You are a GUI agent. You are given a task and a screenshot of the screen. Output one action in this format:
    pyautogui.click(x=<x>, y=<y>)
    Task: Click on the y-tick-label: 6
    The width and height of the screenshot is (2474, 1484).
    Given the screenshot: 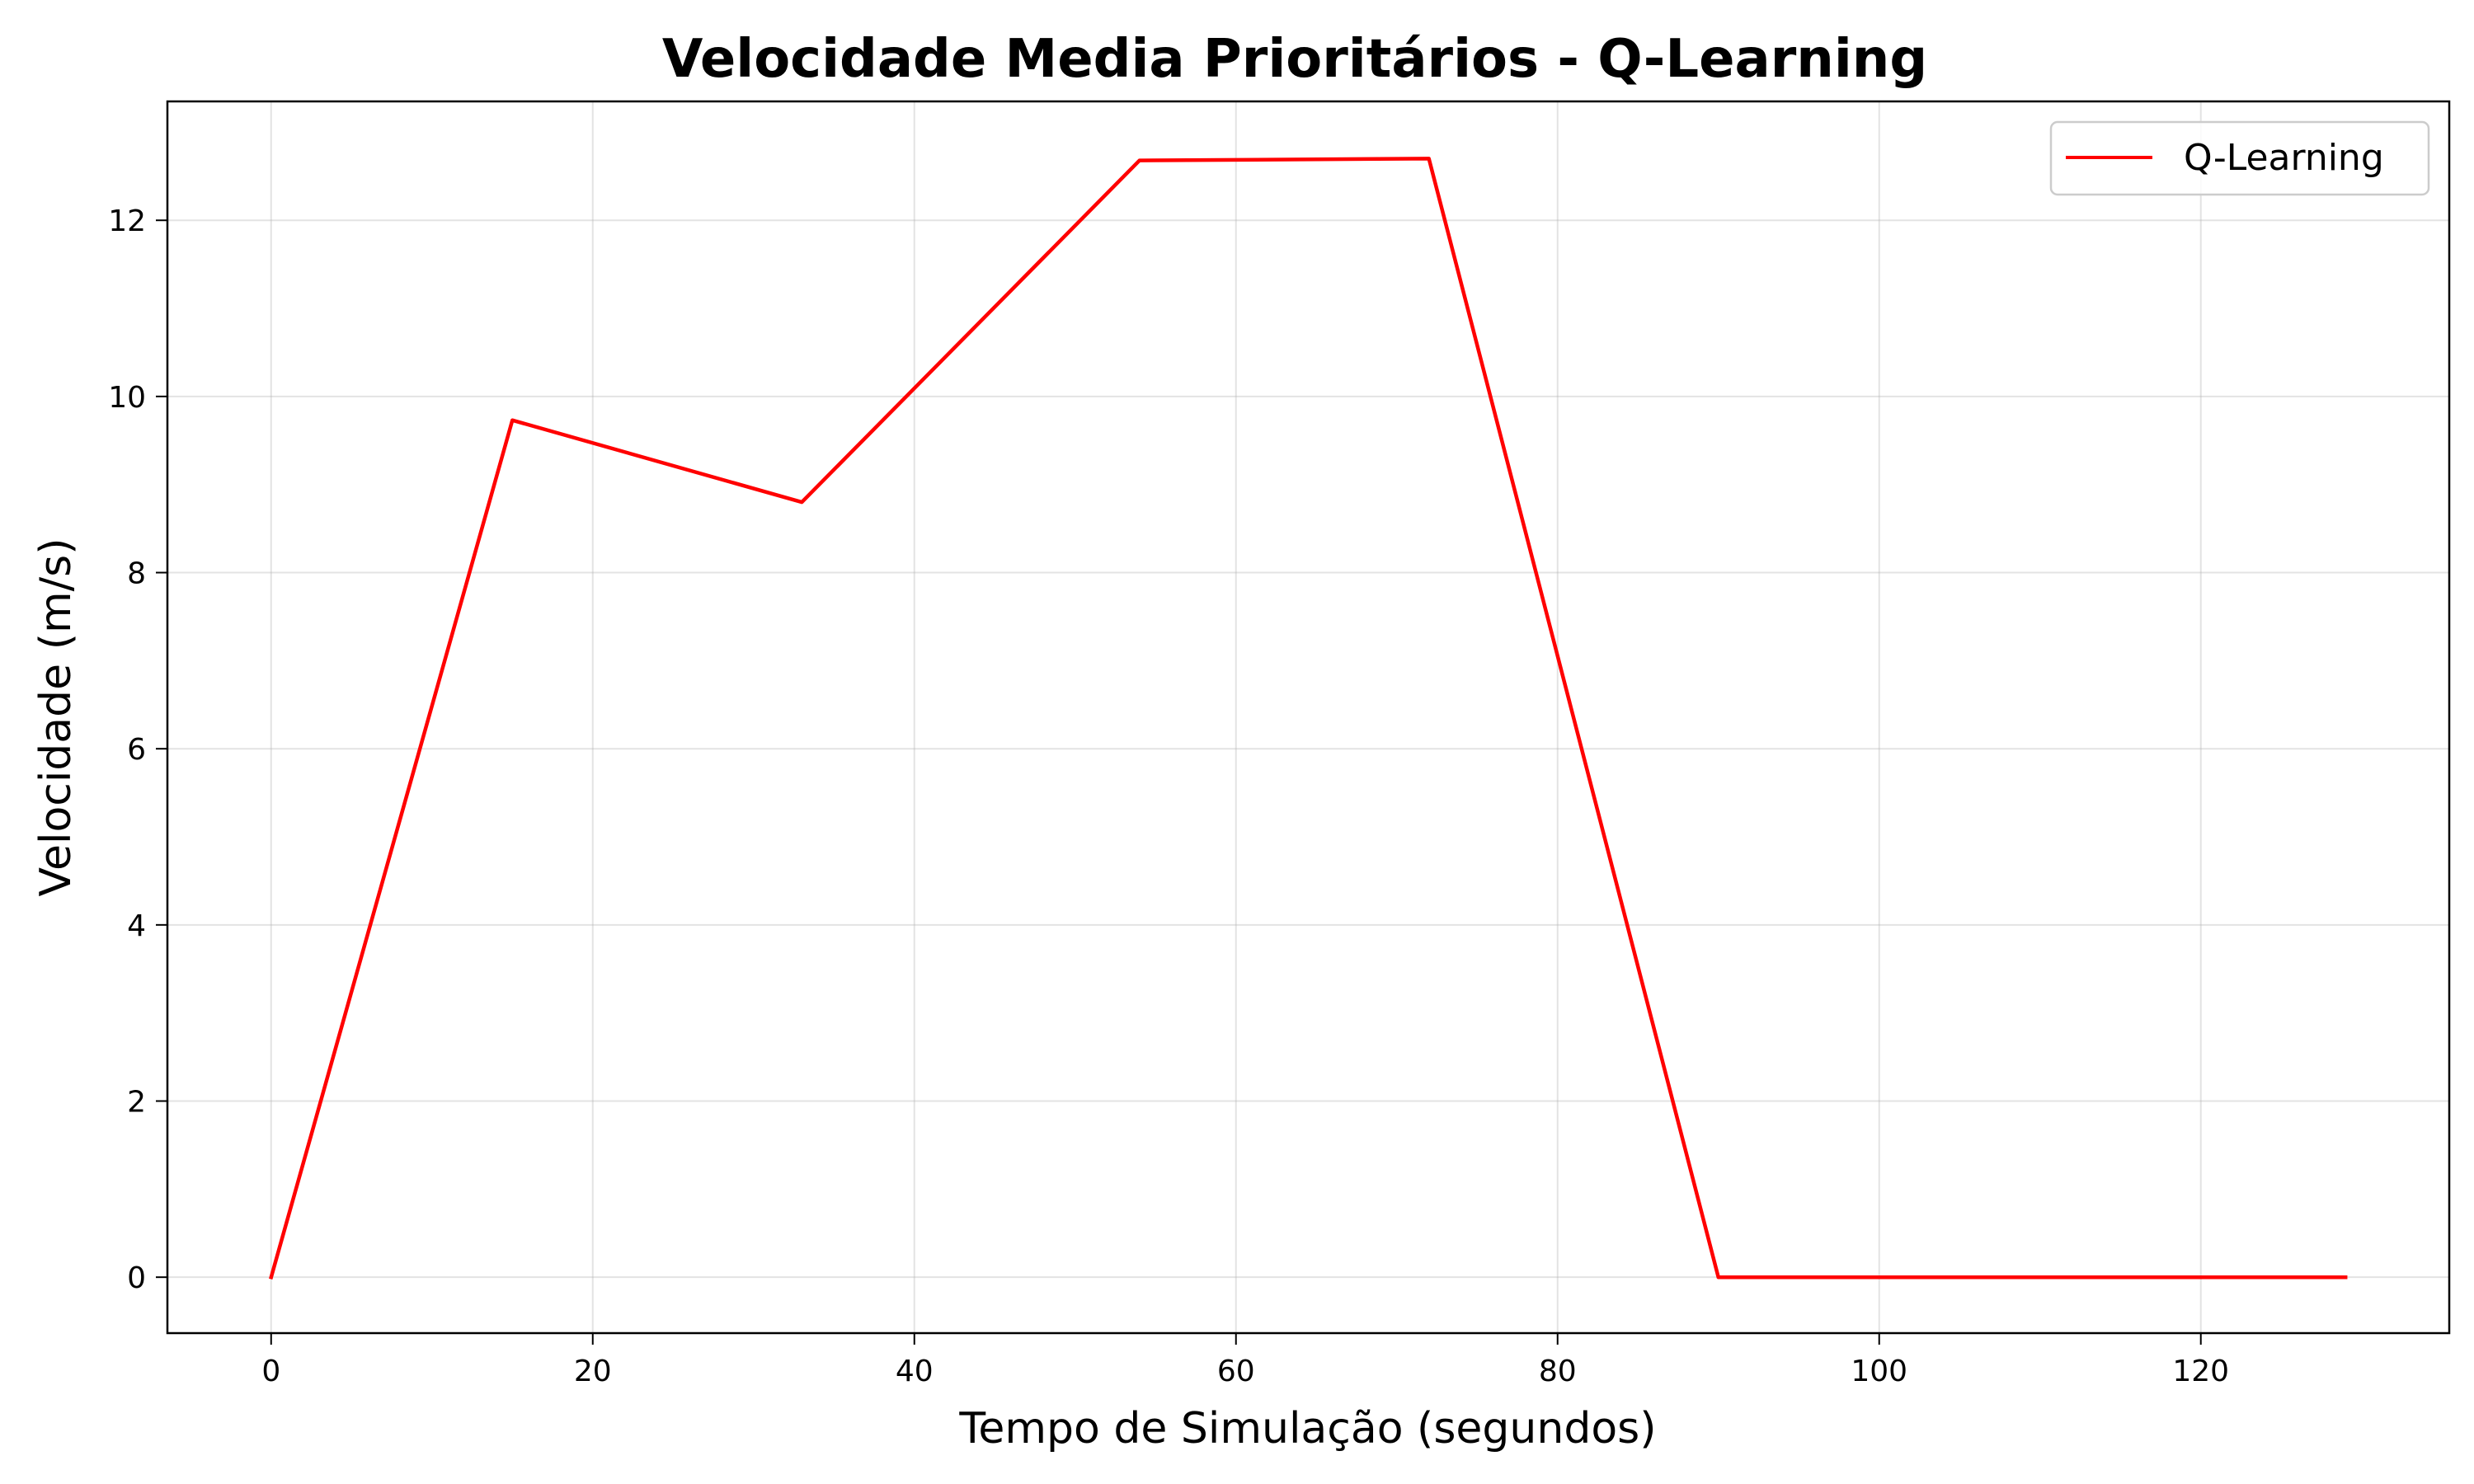 What is the action you would take?
    pyautogui.click(x=136, y=750)
    